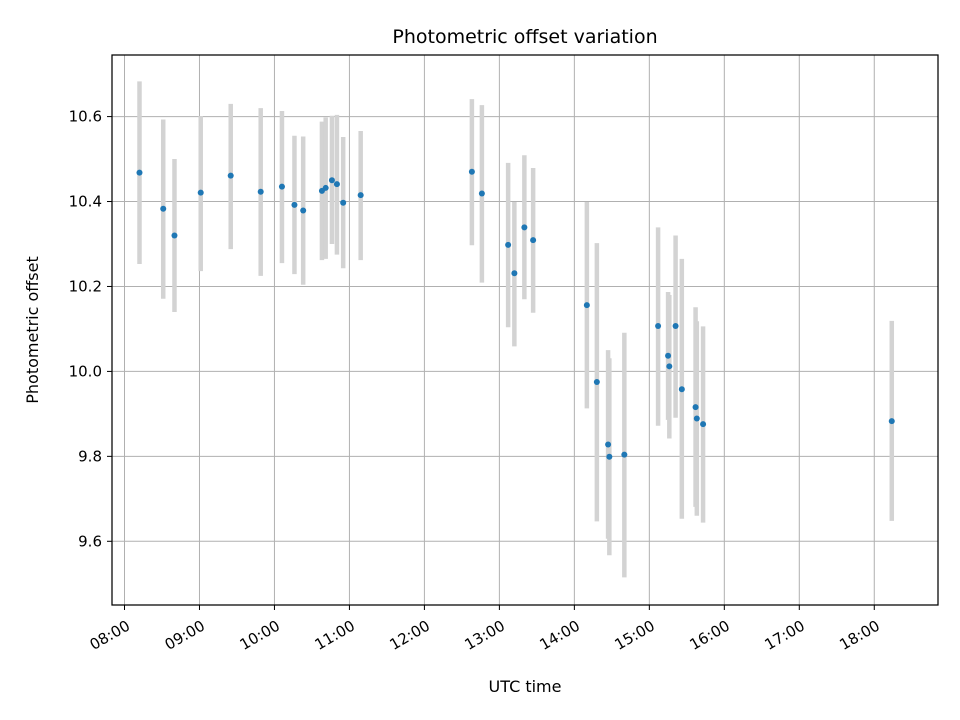 Image resolution: width=960 pixels, height=720 pixels. What do you see at coordinates (32, 330) in the screenshot?
I see `y-axis-title: Photometric offset` at bounding box center [32, 330].